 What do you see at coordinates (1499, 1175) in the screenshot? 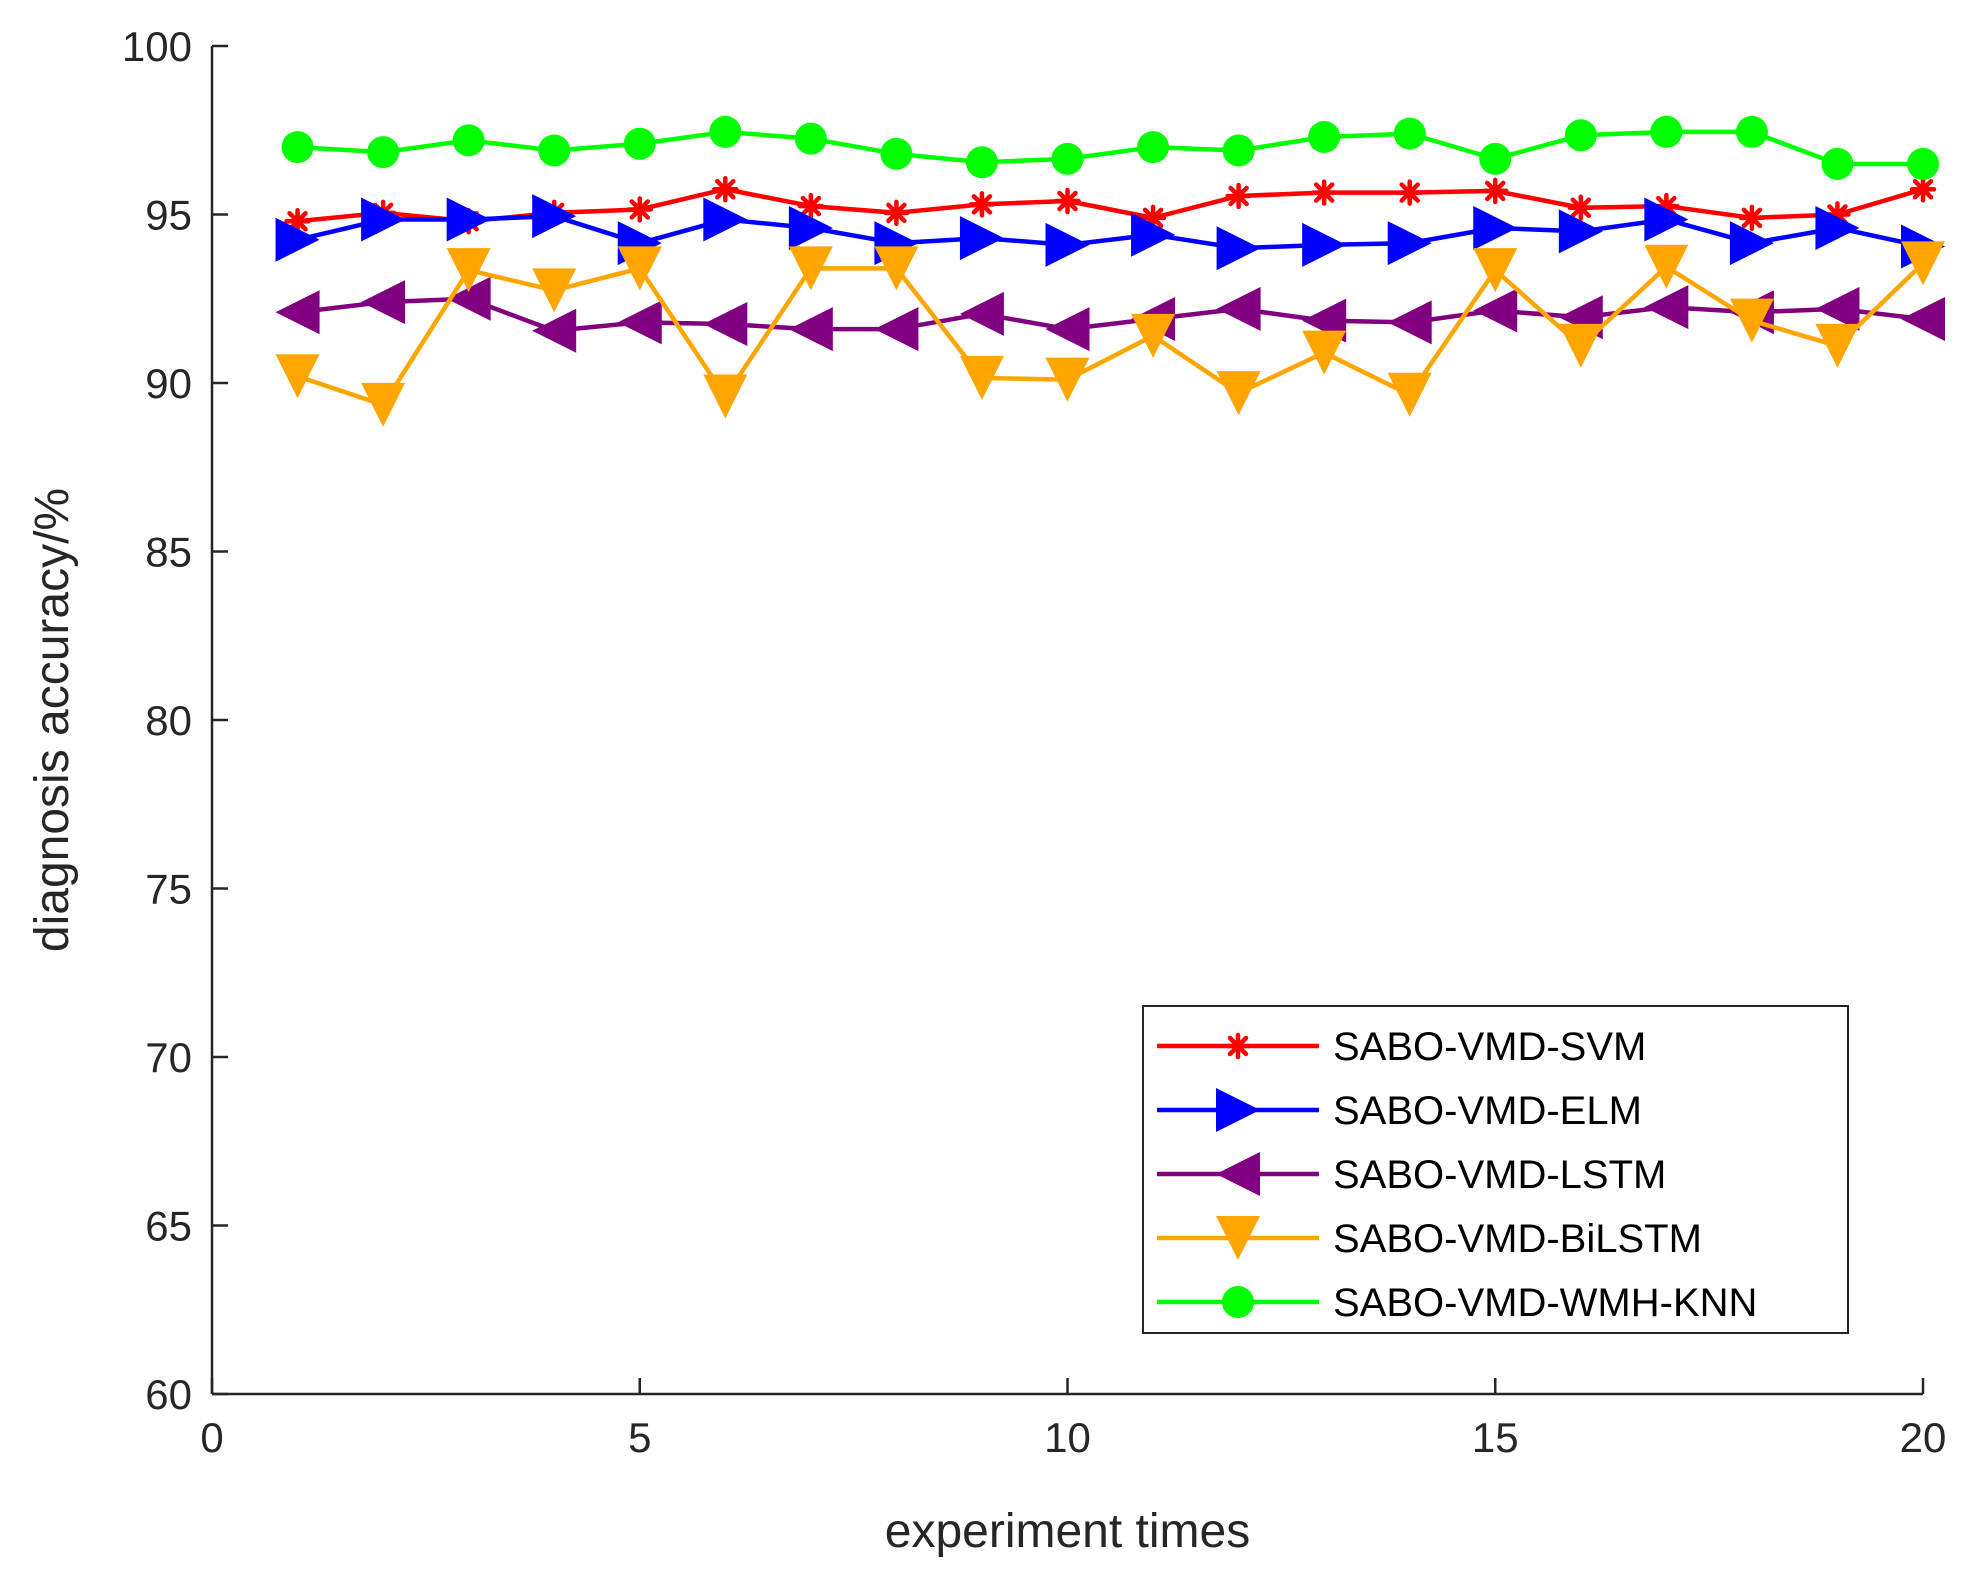
I see `legend-label: SABO-VMD-LSTM` at bounding box center [1499, 1175].